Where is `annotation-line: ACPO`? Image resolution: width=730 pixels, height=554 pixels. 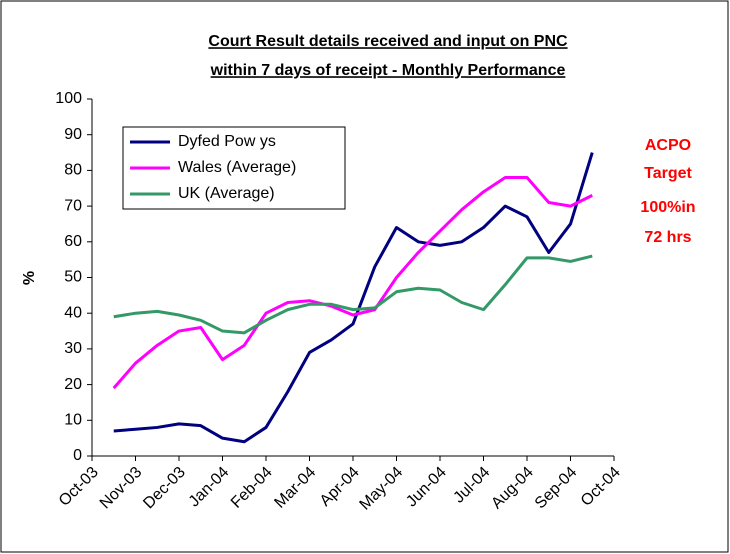 annotation-line: ACPO is located at coordinates (668, 145).